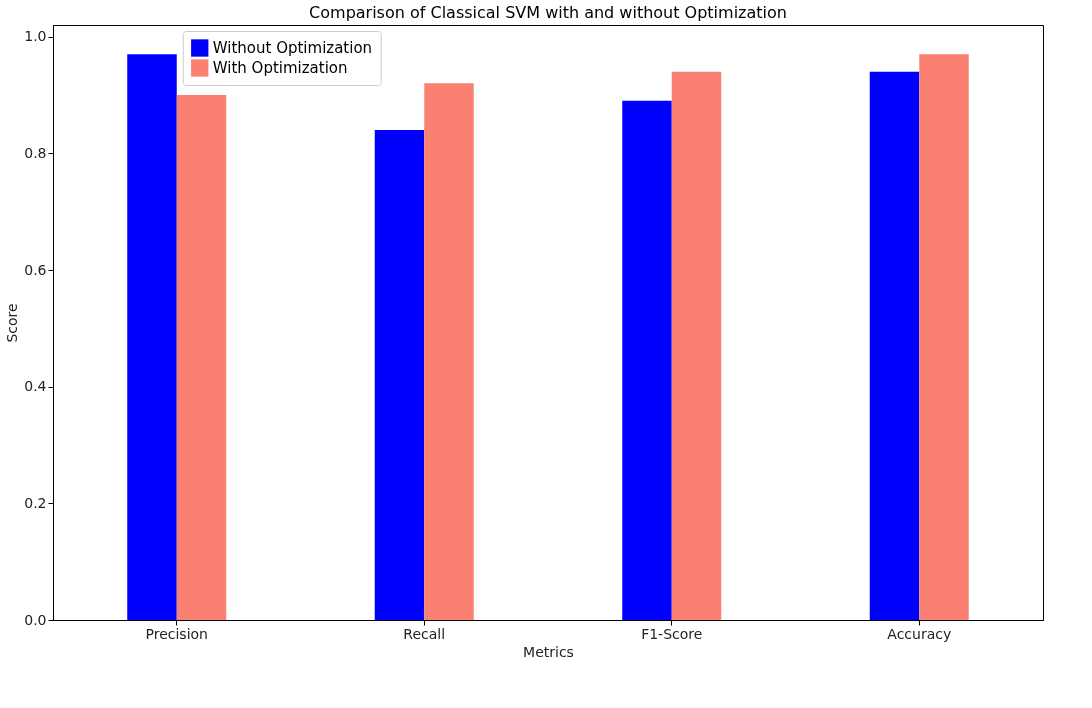 The width and height of the screenshot is (1092, 708). I want to click on y-tick-label: 0.0, so click(35, 619).